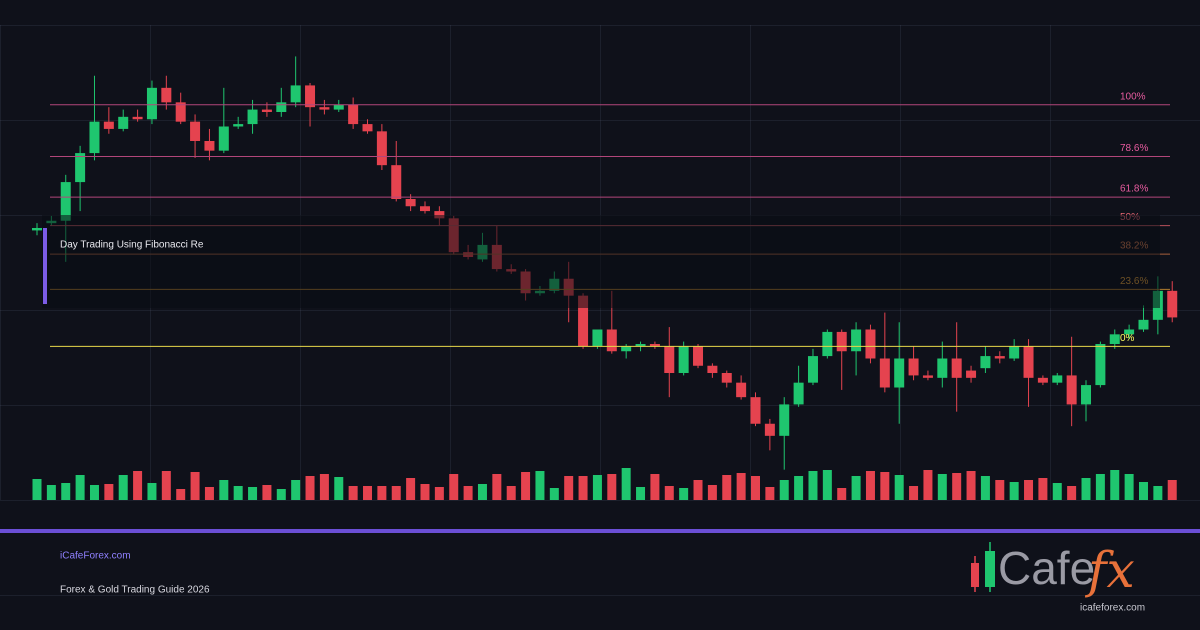  What do you see at coordinates (95, 556) in the screenshot?
I see `footer-site: iCafeForex.com` at bounding box center [95, 556].